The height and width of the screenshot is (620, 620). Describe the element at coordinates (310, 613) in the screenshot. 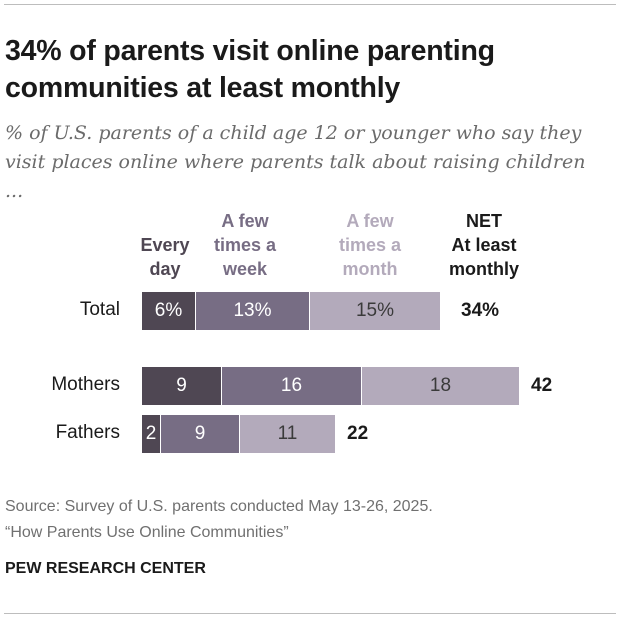

I see `bottom-rule` at that location.